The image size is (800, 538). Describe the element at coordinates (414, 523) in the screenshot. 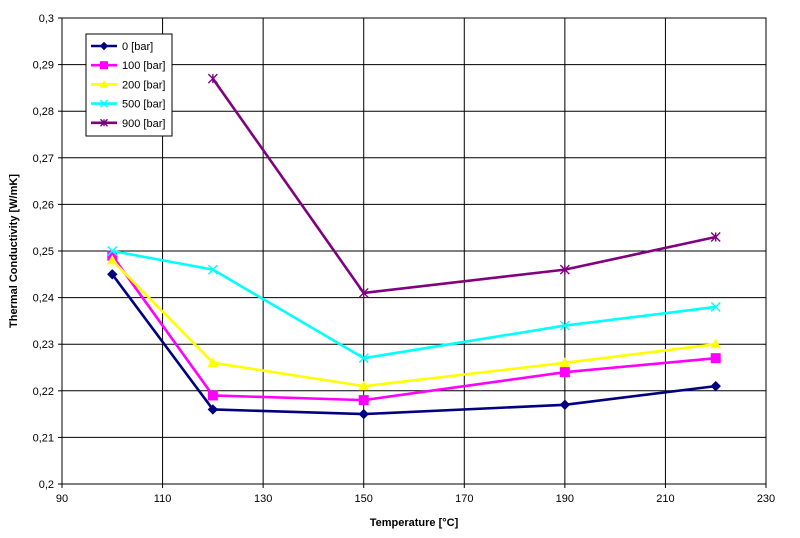

I see `x-axis-title: Temperature [°C]` at that location.